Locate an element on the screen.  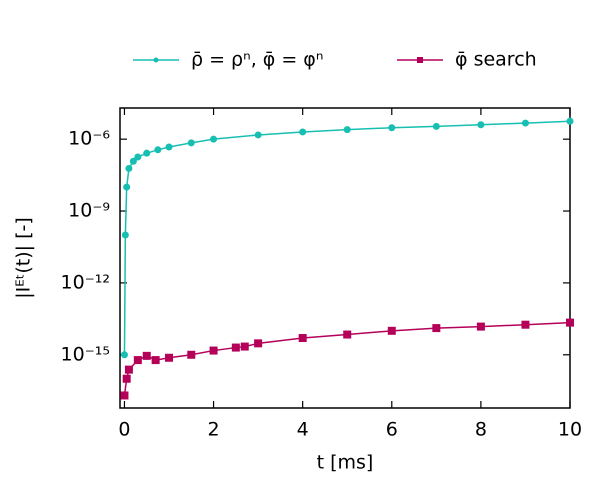
x-tick-label: 6 is located at coordinates (392, 430).